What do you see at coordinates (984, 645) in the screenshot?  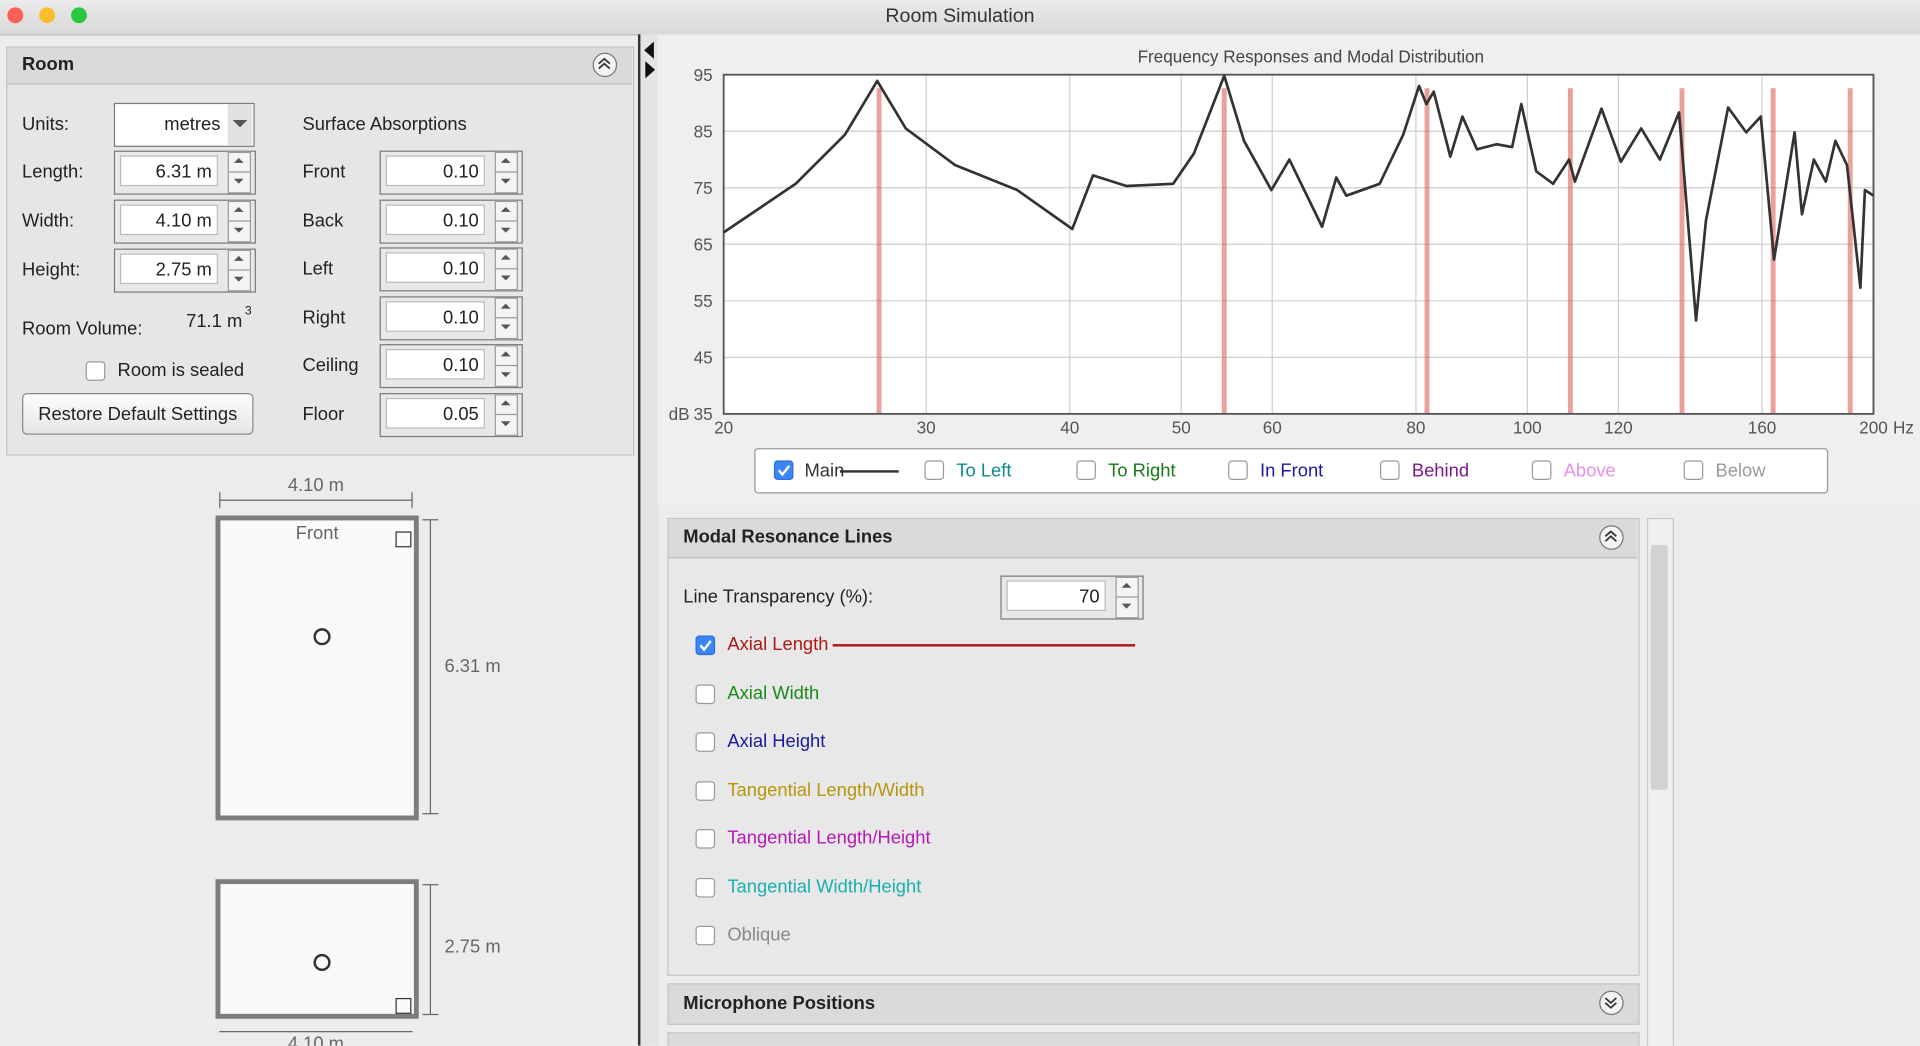 I see `modal-swatch` at bounding box center [984, 645].